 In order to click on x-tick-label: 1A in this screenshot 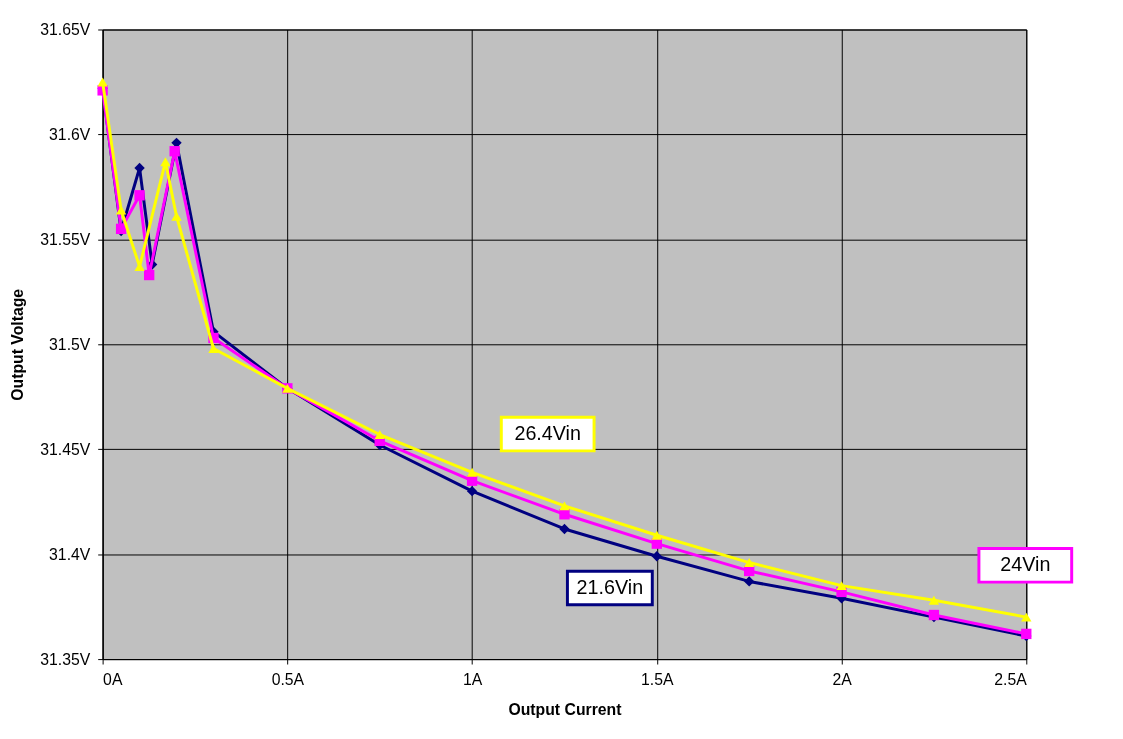, I will do `click(472, 680)`.